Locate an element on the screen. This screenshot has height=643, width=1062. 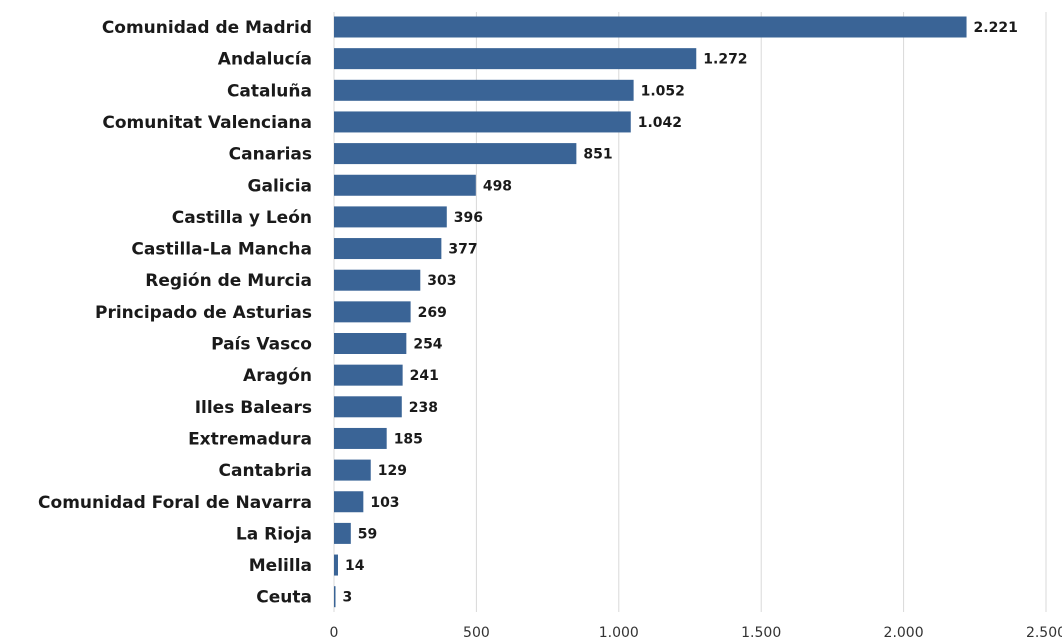
x-tick-label: 1.000 is located at coordinates (619, 633).